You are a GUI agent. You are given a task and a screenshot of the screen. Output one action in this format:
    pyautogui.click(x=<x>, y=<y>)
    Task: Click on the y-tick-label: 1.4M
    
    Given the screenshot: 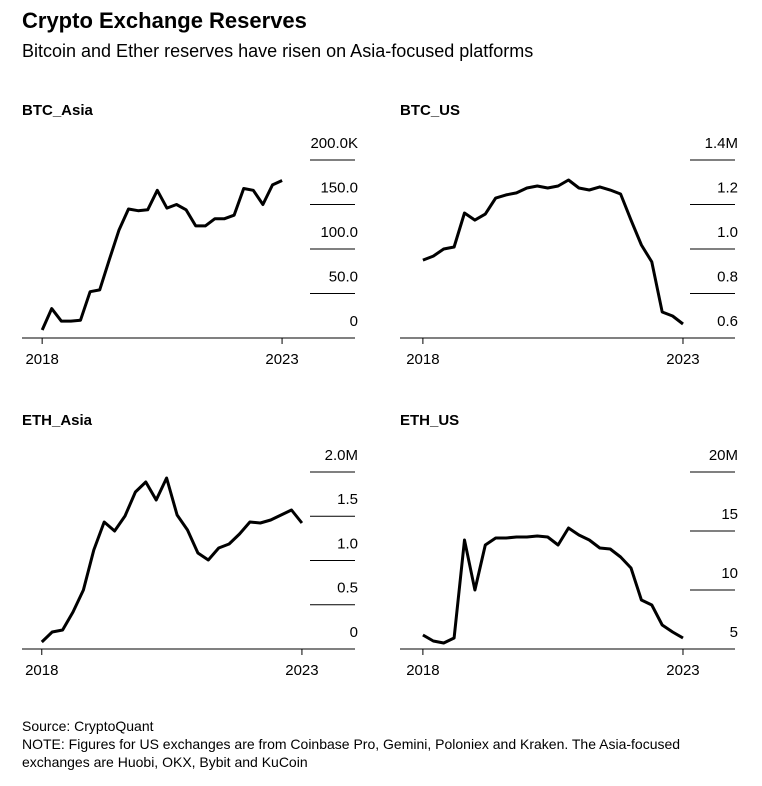 What is the action you would take?
    pyautogui.click(x=721, y=143)
    